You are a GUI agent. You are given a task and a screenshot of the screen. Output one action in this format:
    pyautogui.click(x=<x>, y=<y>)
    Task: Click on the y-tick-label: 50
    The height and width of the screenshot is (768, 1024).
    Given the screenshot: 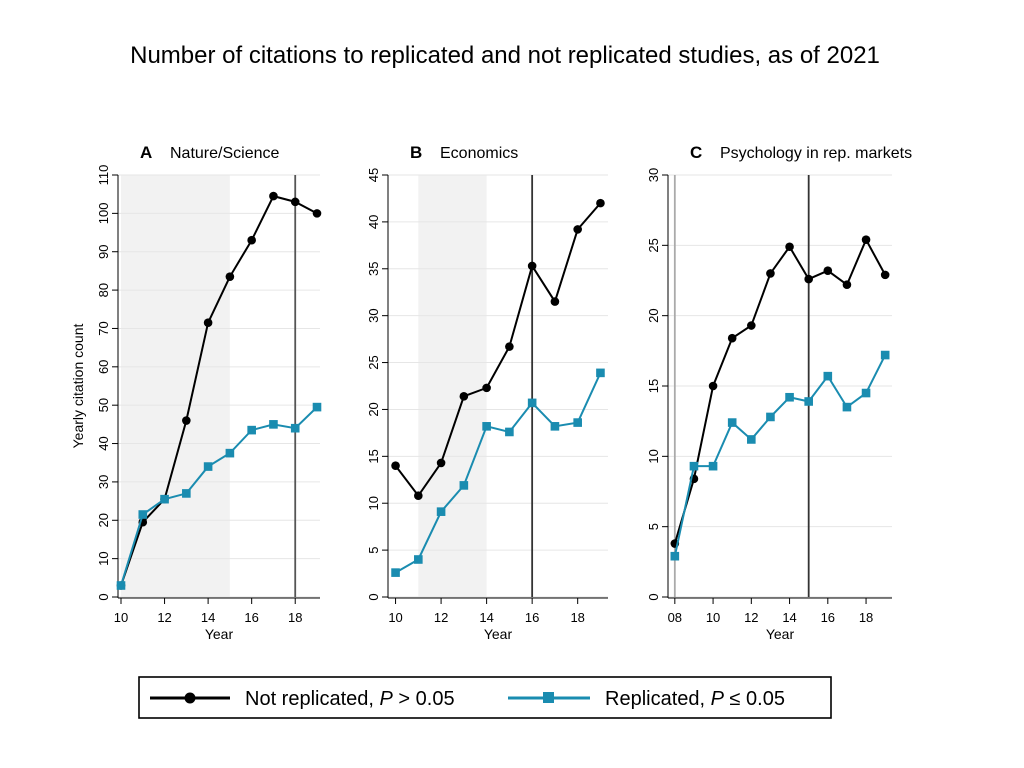 What is the action you would take?
    pyautogui.click(x=103, y=405)
    